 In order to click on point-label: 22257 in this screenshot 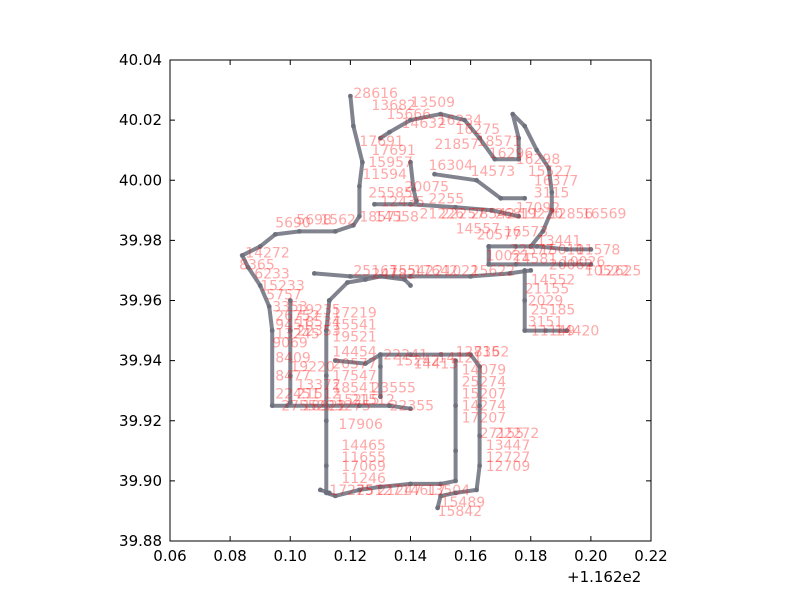, I will do `click(463, 214)`.